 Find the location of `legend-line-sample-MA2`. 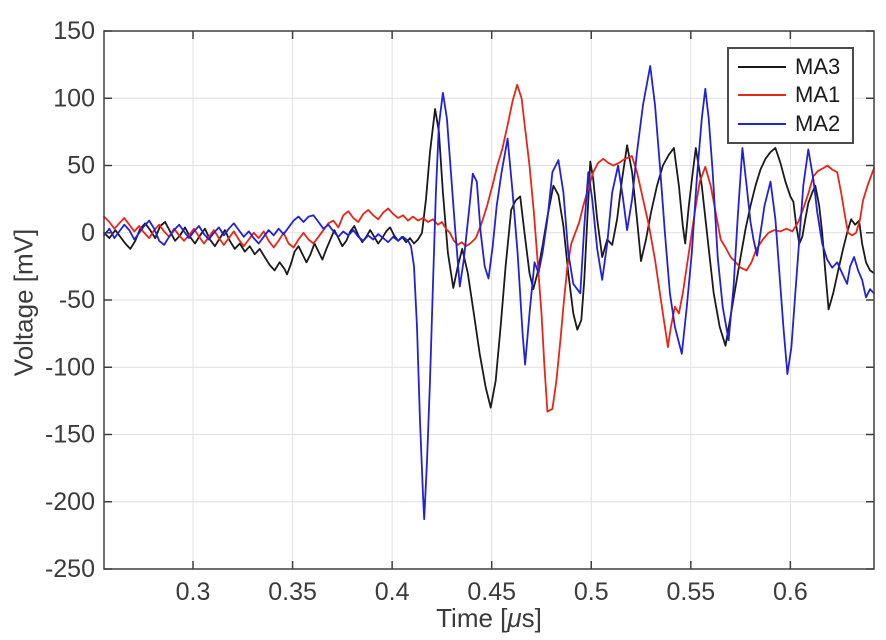

legend-line-sample-MA2 is located at coordinates (762, 123).